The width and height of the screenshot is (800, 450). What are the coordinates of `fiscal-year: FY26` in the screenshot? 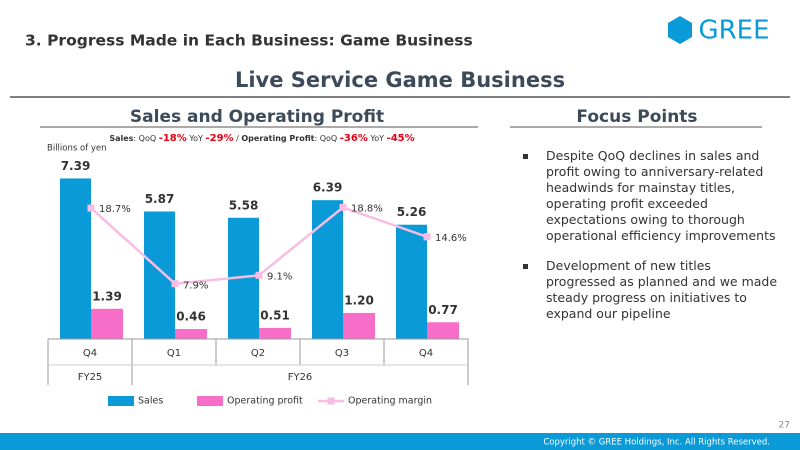 It's located at (300, 377).